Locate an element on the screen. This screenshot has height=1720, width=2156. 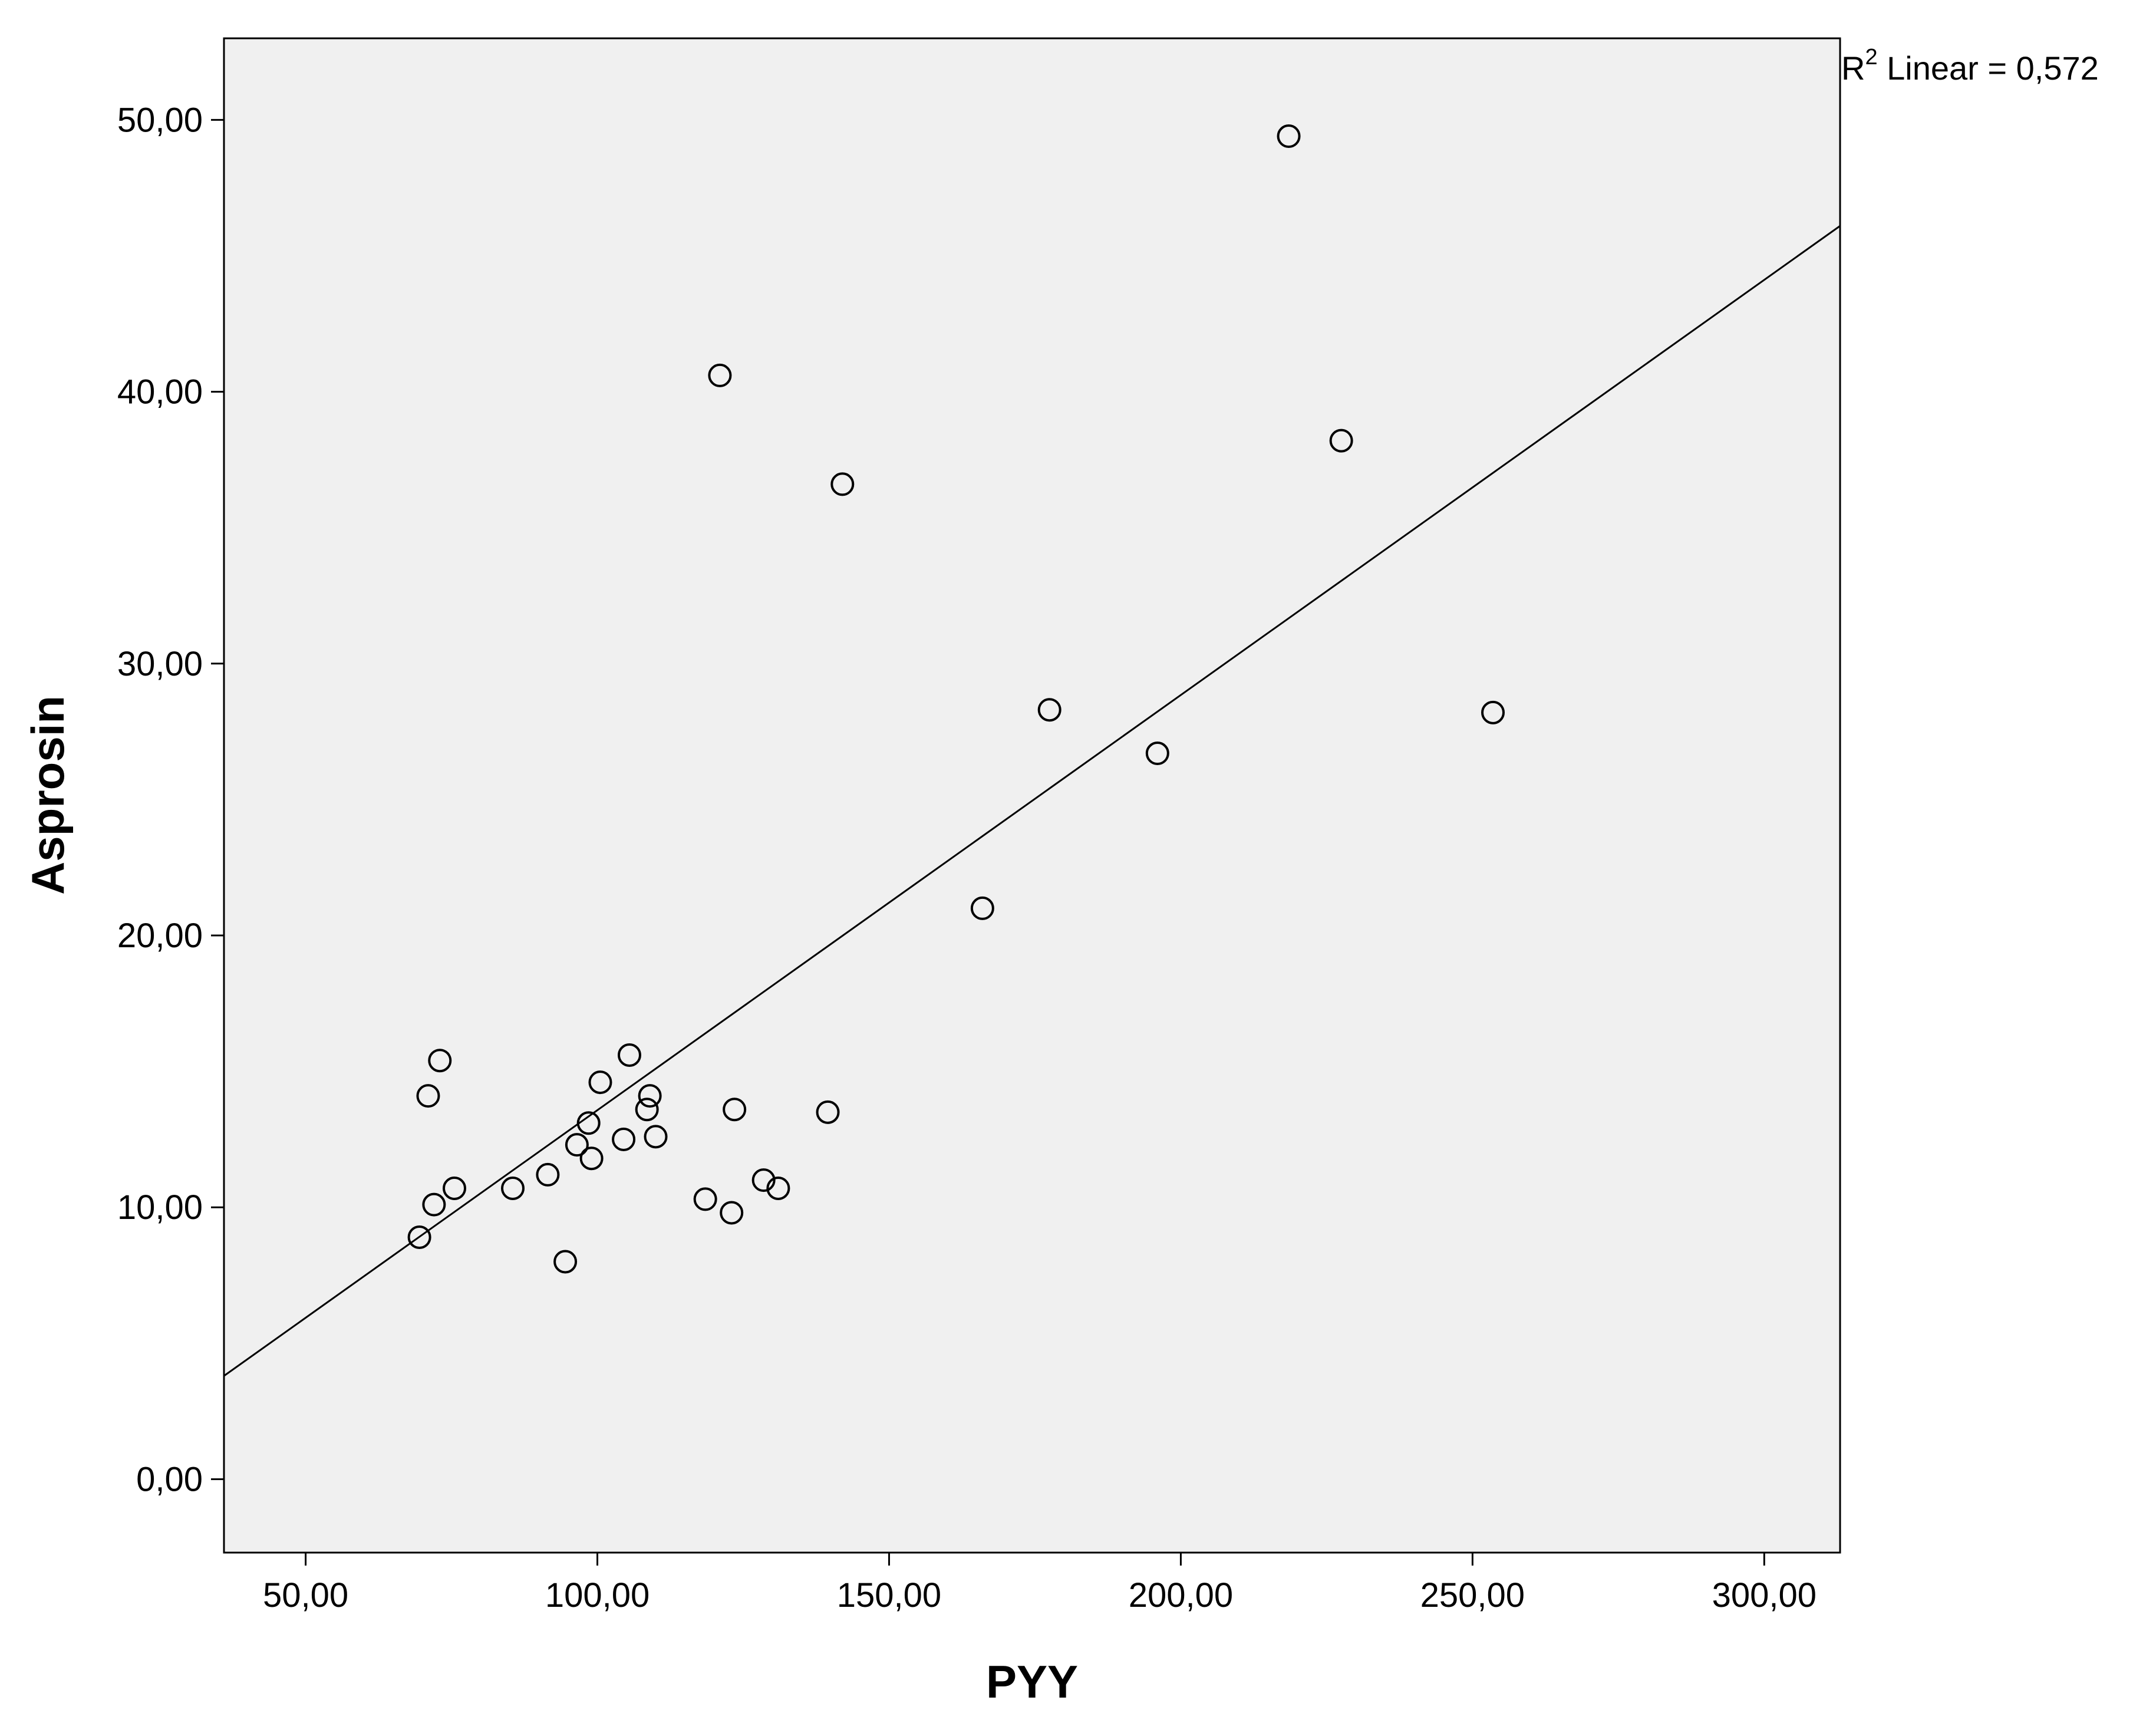
r2-annotation: R2 Linear = 0,572 is located at coordinates (1970, 66).